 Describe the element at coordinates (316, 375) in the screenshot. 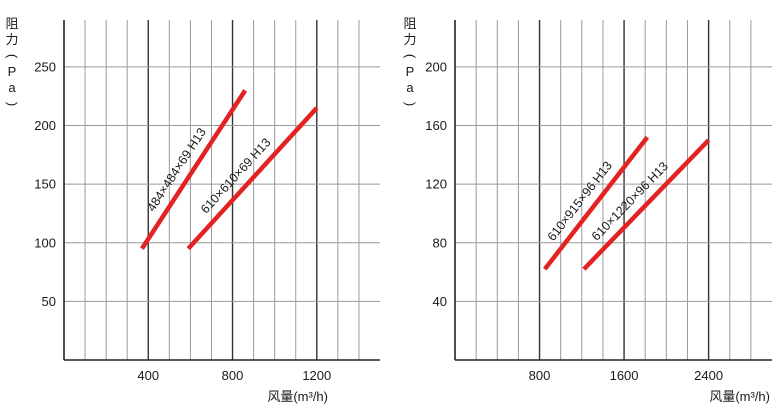

I see `x-tick-label: 1200` at that location.